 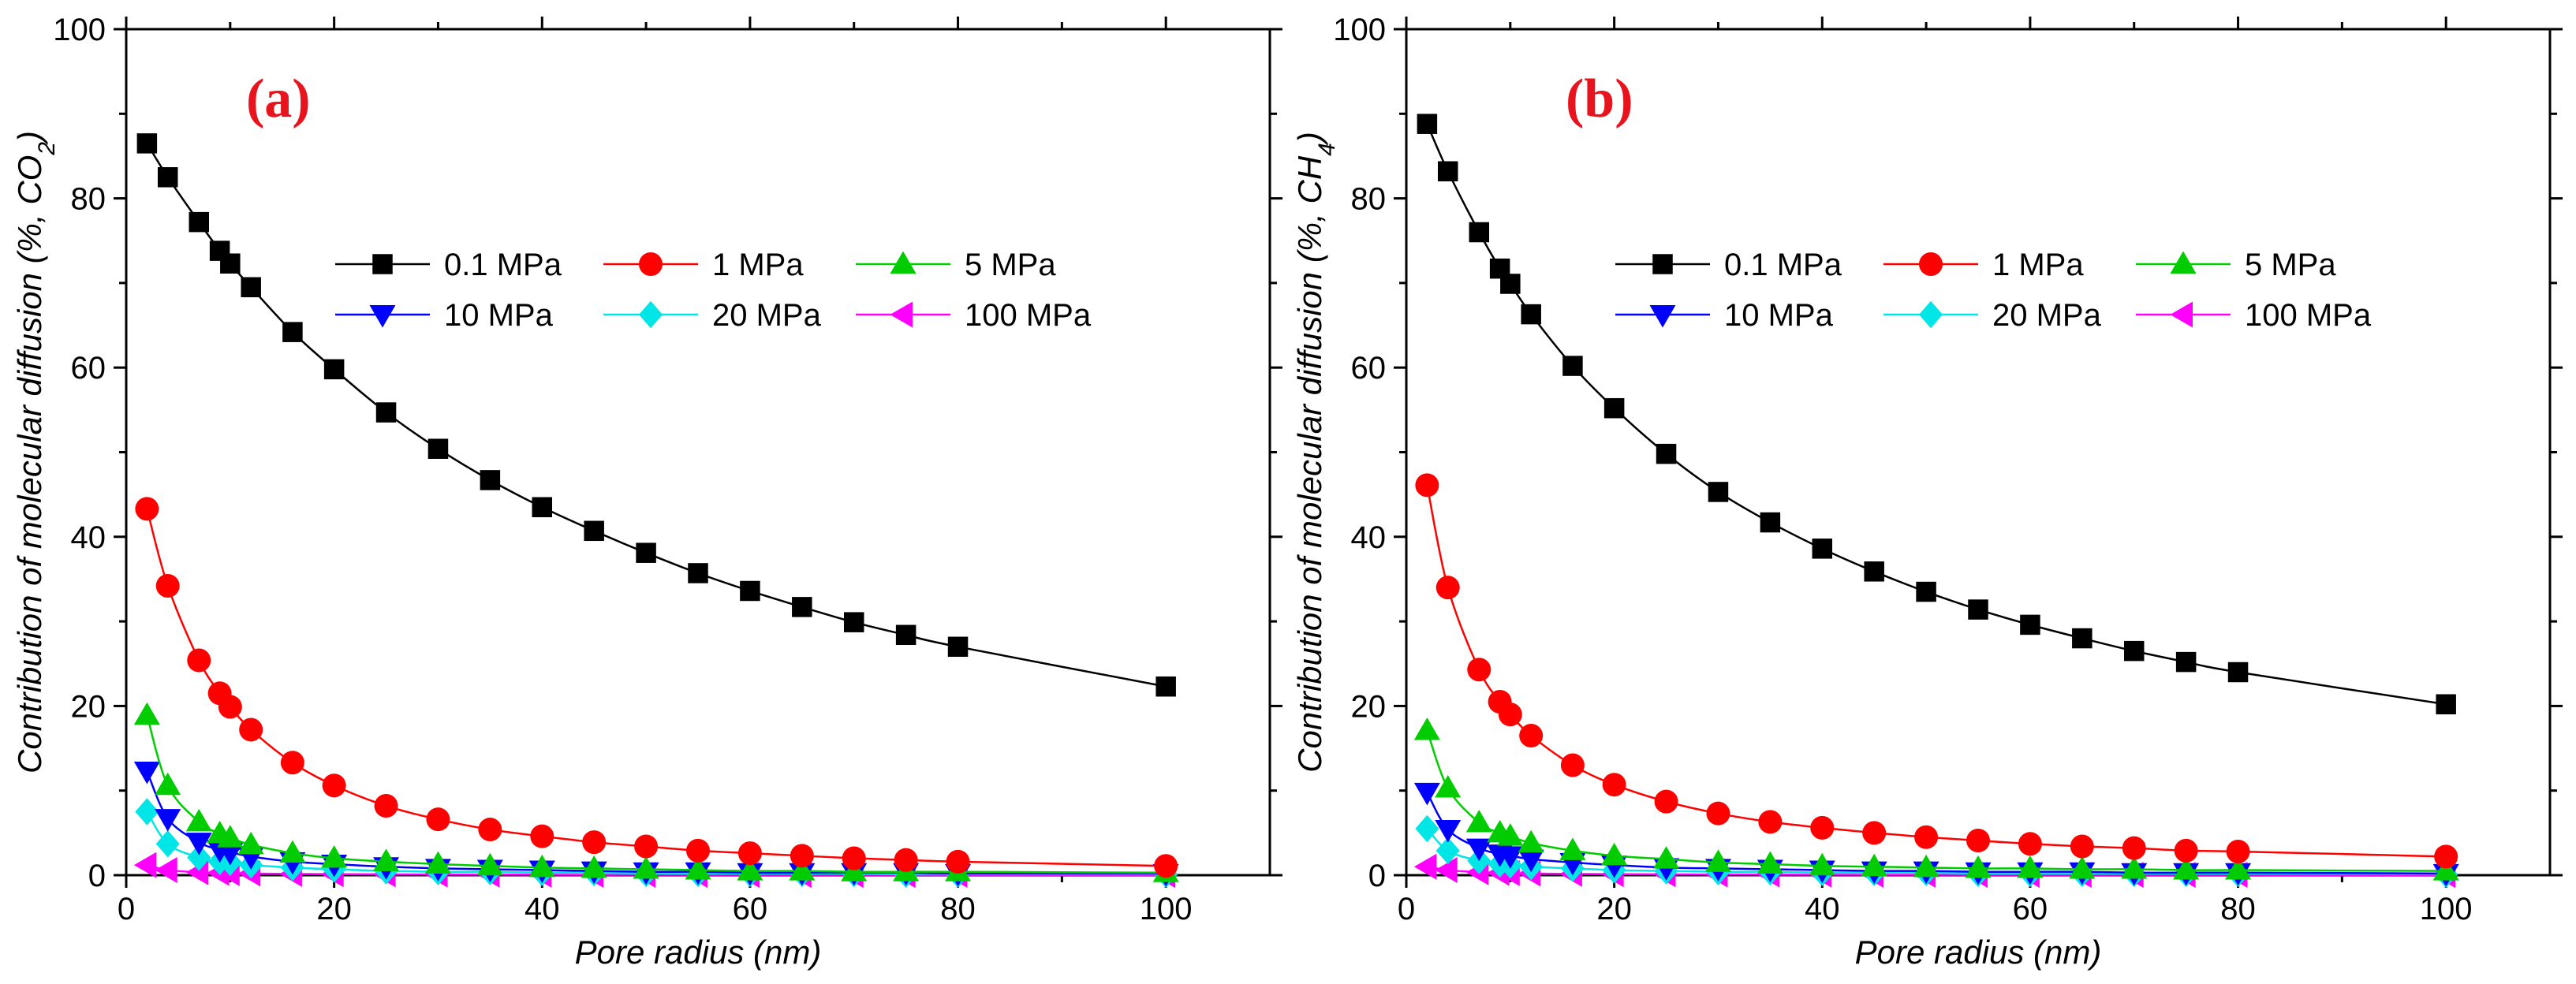 I want to click on legend: 0.1 MPa 1 MPa 5 MPa 10 MPa 20 MPa 100 MPa, so click(x=1993, y=290).